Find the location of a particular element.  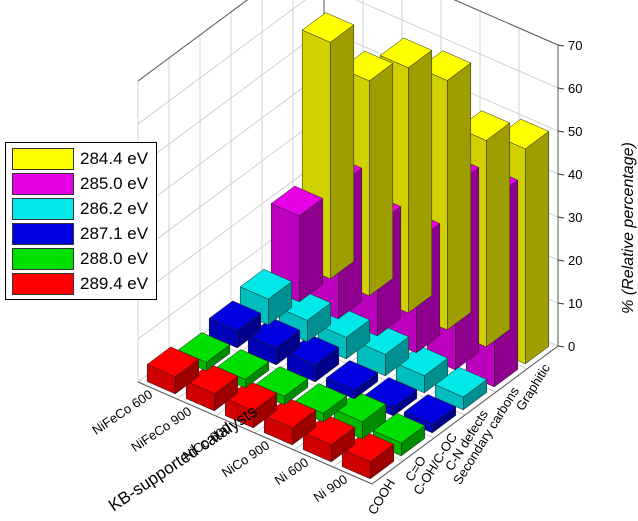

legend-item: 284.4 eV is located at coordinates (82, 159).